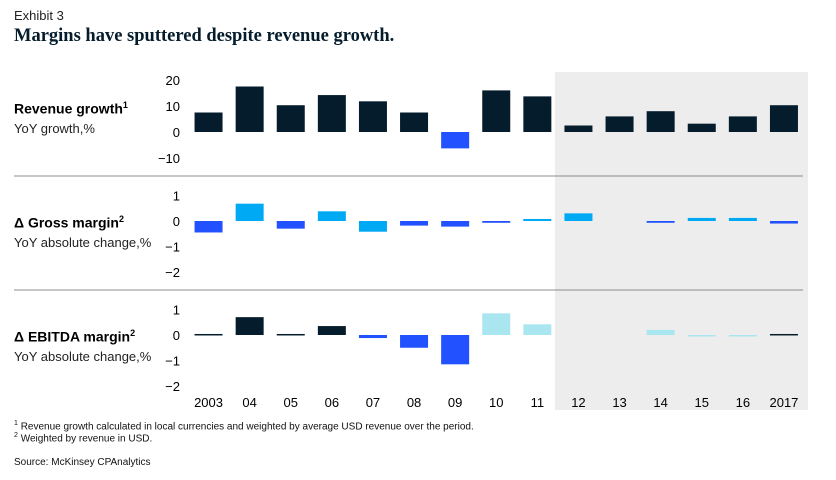  Describe the element at coordinates (414, 402) in the screenshot. I see `x-tick-label: 08` at that location.